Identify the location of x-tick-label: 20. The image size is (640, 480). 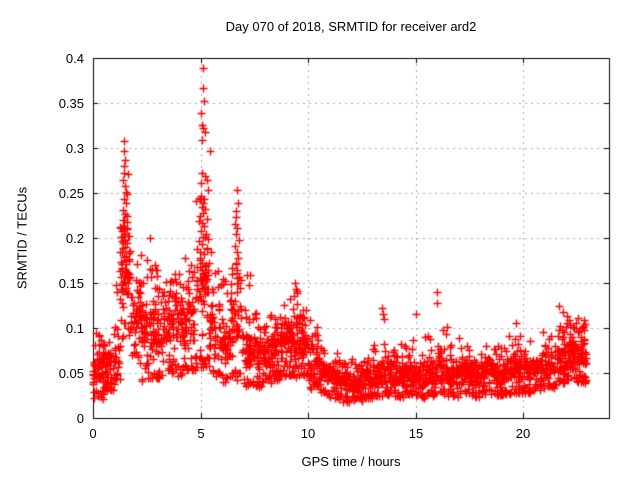
(523, 433).